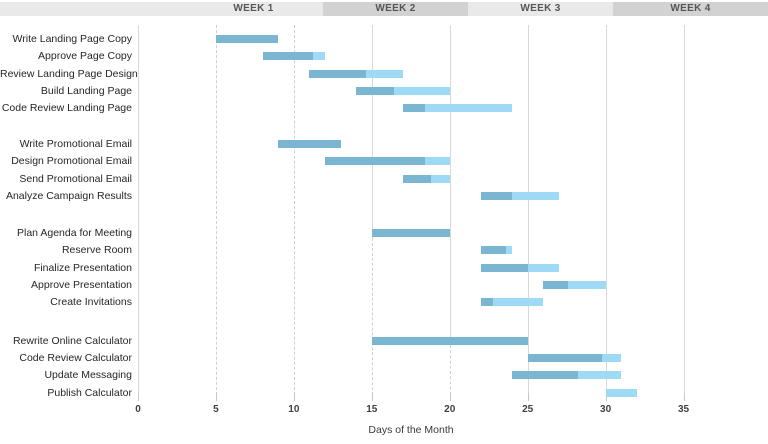 This screenshot has height=444, width=768. Describe the element at coordinates (72, 39) in the screenshot. I see `task-label: Write Landing Page Copy` at that location.